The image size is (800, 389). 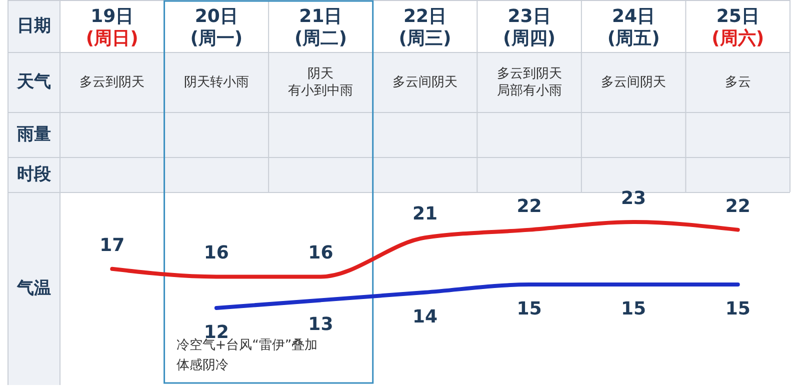 What do you see at coordinates (425, 317) in the screenshot?
I see `data-label: 14` at bounding box center [425, 317].